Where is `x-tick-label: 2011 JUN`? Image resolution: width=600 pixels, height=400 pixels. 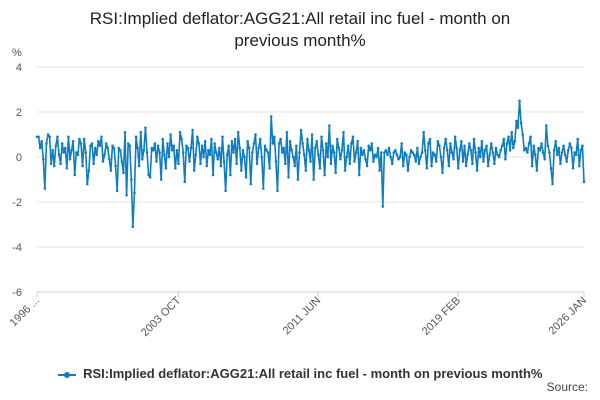
x-tick-label: 2011 JUN is located at coordinates (302, 316).